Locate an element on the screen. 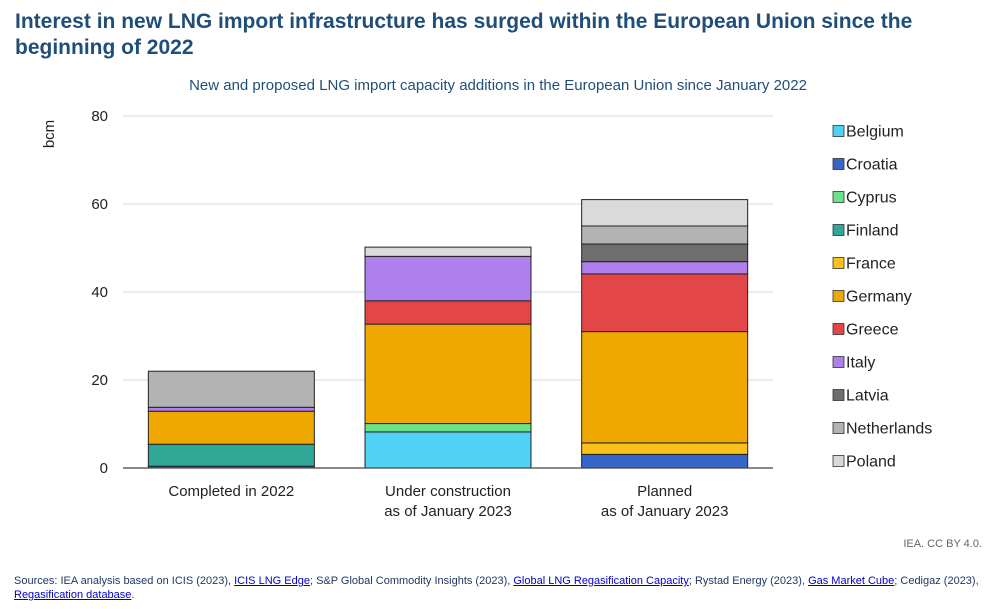 This screenshot has width=996, height=609. legend-swatch-germany is located at coordinates (838, 296).